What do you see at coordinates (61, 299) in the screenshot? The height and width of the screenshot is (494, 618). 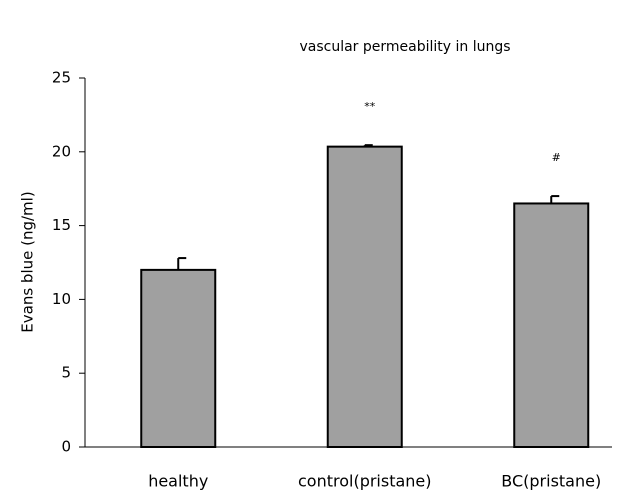 I see `y-tick-label: 10` at bounding box center [61, 299].